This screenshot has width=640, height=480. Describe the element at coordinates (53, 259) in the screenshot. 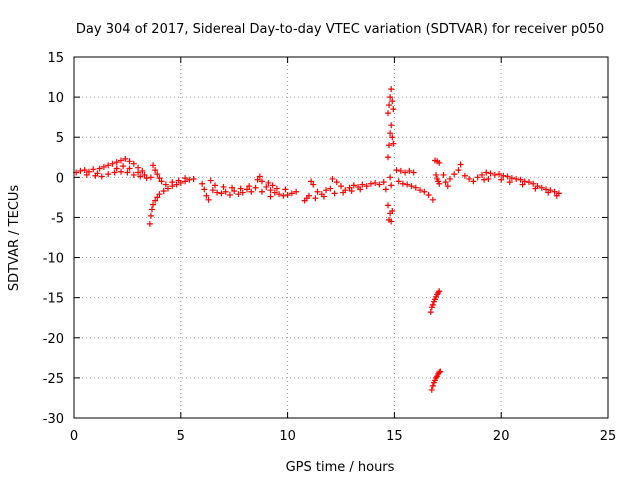

I see `y-tick-label: -10` at that location.